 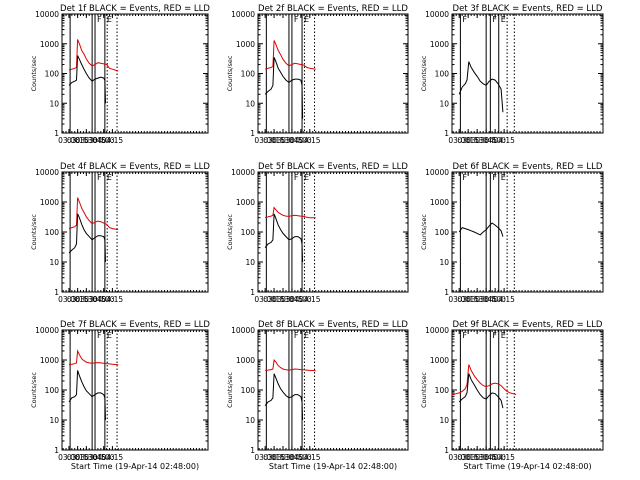 What do you see at coordinates (528, 9) in the screenshot?
I see `panel-title: Det 3f BLACK = Events, RED = LLD` at bounding box center [528, 9].